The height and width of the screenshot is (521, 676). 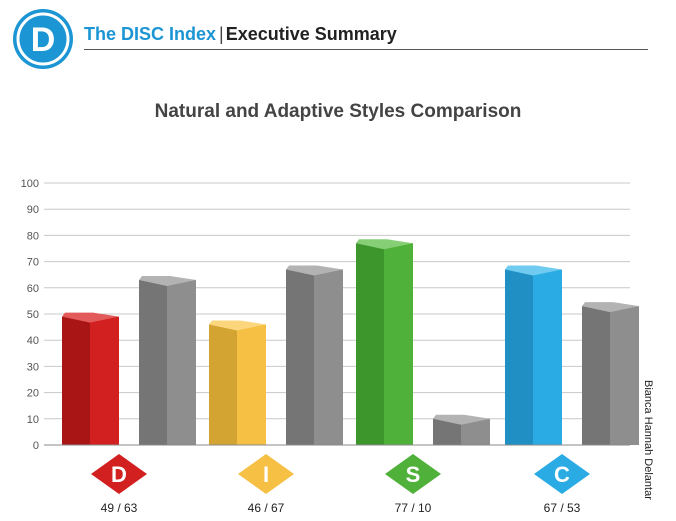 I want to click on category-label-S: S, so click(x=413, y=474).